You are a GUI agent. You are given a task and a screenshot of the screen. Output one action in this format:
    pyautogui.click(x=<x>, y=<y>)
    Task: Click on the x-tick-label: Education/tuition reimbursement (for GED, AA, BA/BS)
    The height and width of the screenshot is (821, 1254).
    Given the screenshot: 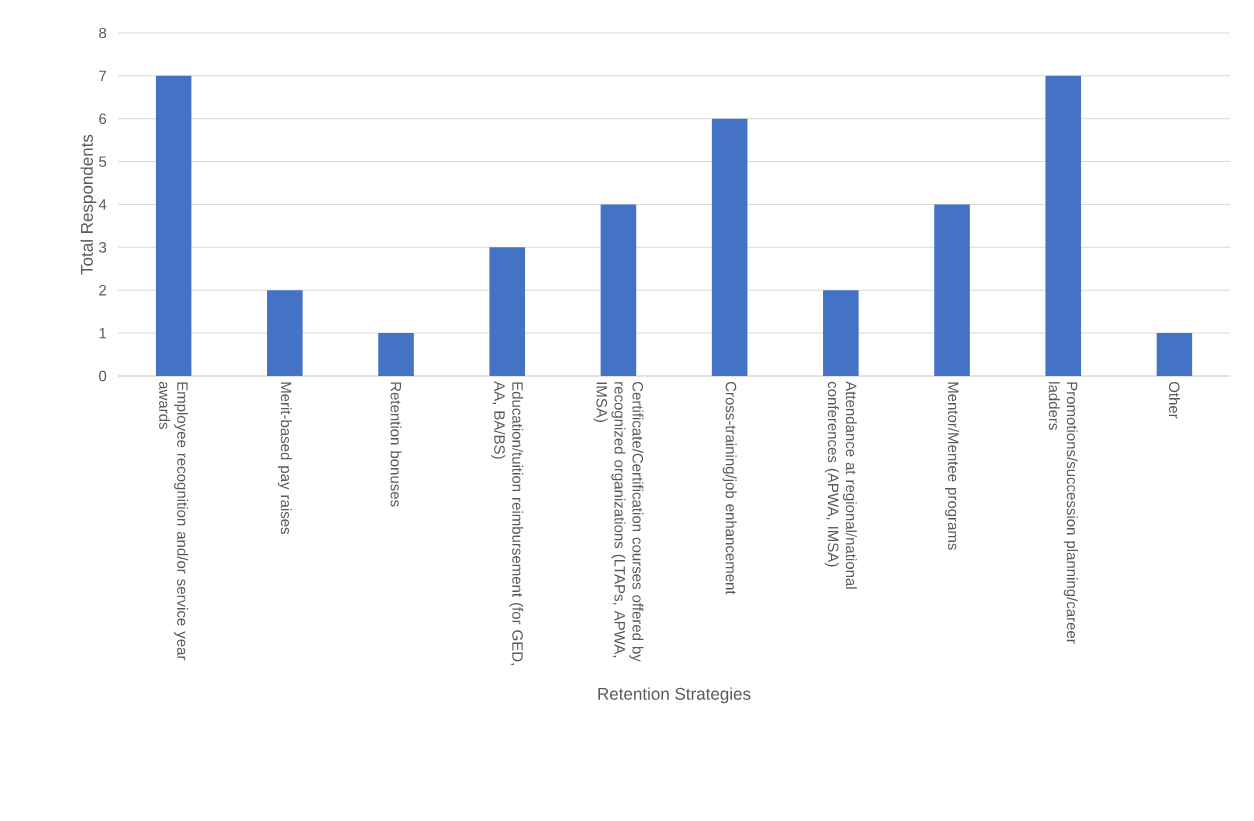 What is the action you would take?
    pyautogui.click(x=507, y=523)
    